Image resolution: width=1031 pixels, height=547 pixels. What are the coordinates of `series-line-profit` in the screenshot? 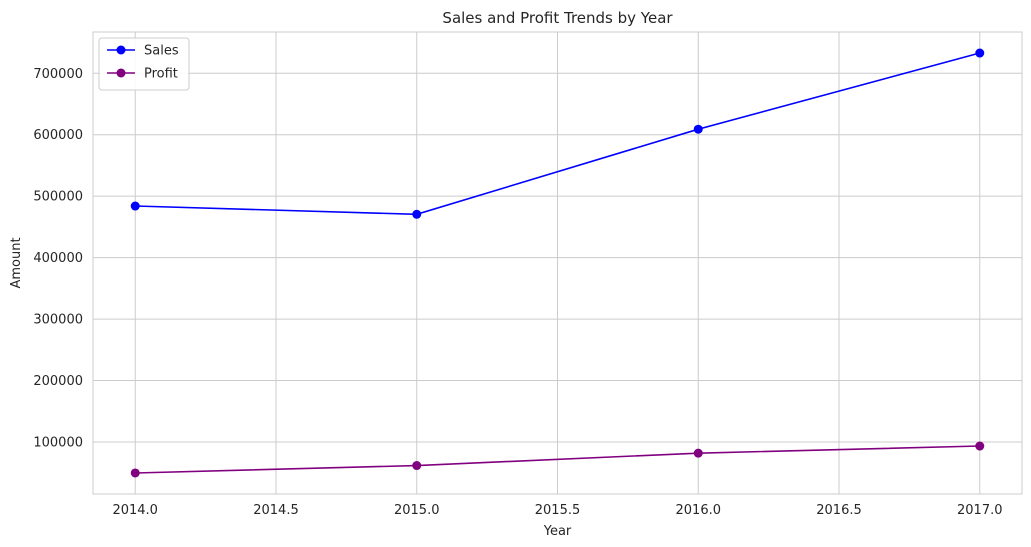 It's located at (557, 459).